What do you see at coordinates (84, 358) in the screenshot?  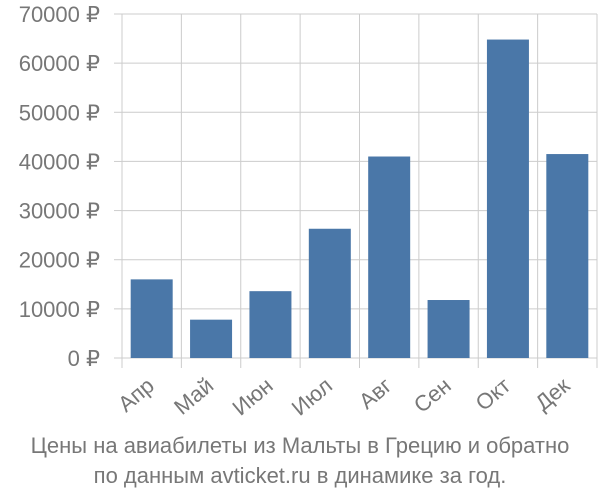 I see `y-tick-label: 0 ₽` at bounding box center [84, 358].